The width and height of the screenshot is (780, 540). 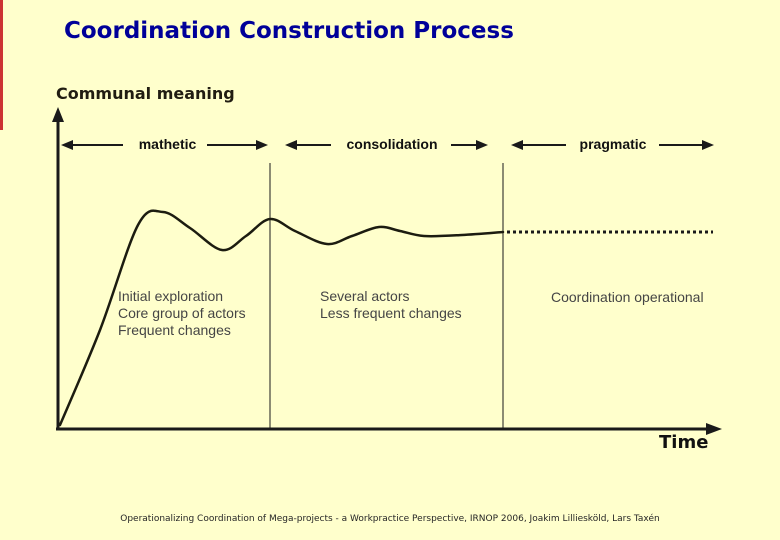 I want to click on annotation-line: Coordination operational, so click(x=627, y=297).